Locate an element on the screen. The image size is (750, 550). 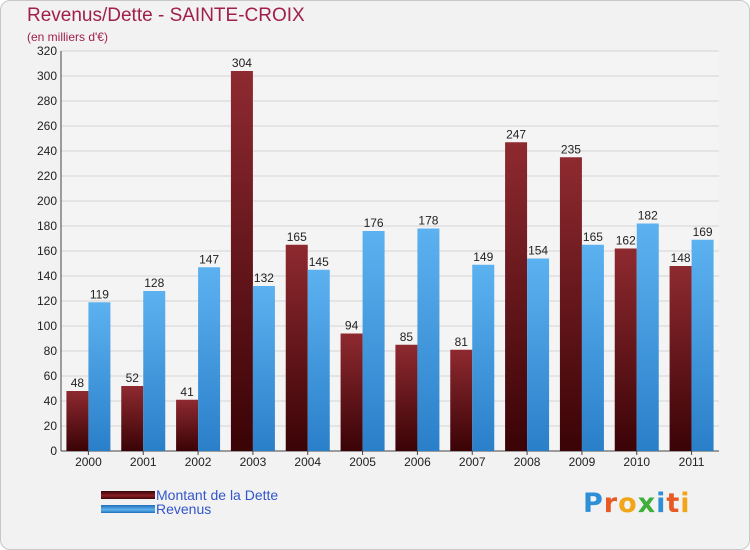
data-label-revenus-2002: 147 is located at coordinates (209, 259).